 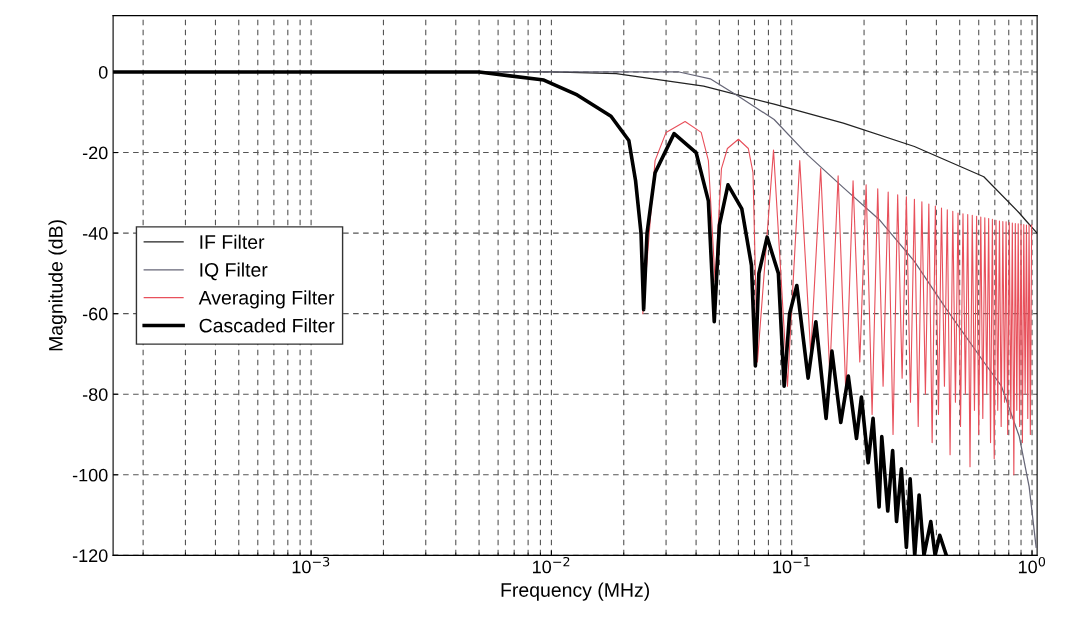 I want to click on legend-label: Cascaded Filter, so click(x=267, y=325).